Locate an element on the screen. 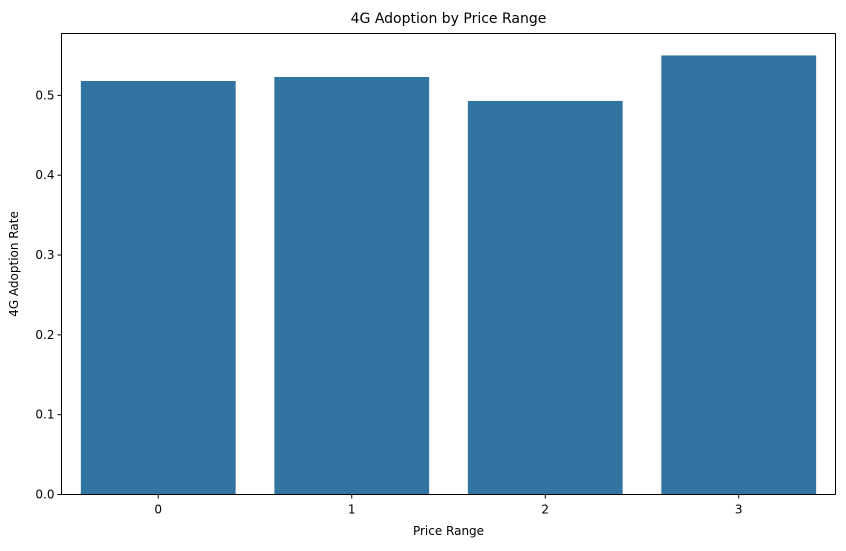 The height and width of the screenshot is (551, 846). y-tick-label: 0.0 is located at coordinates (44, 495).